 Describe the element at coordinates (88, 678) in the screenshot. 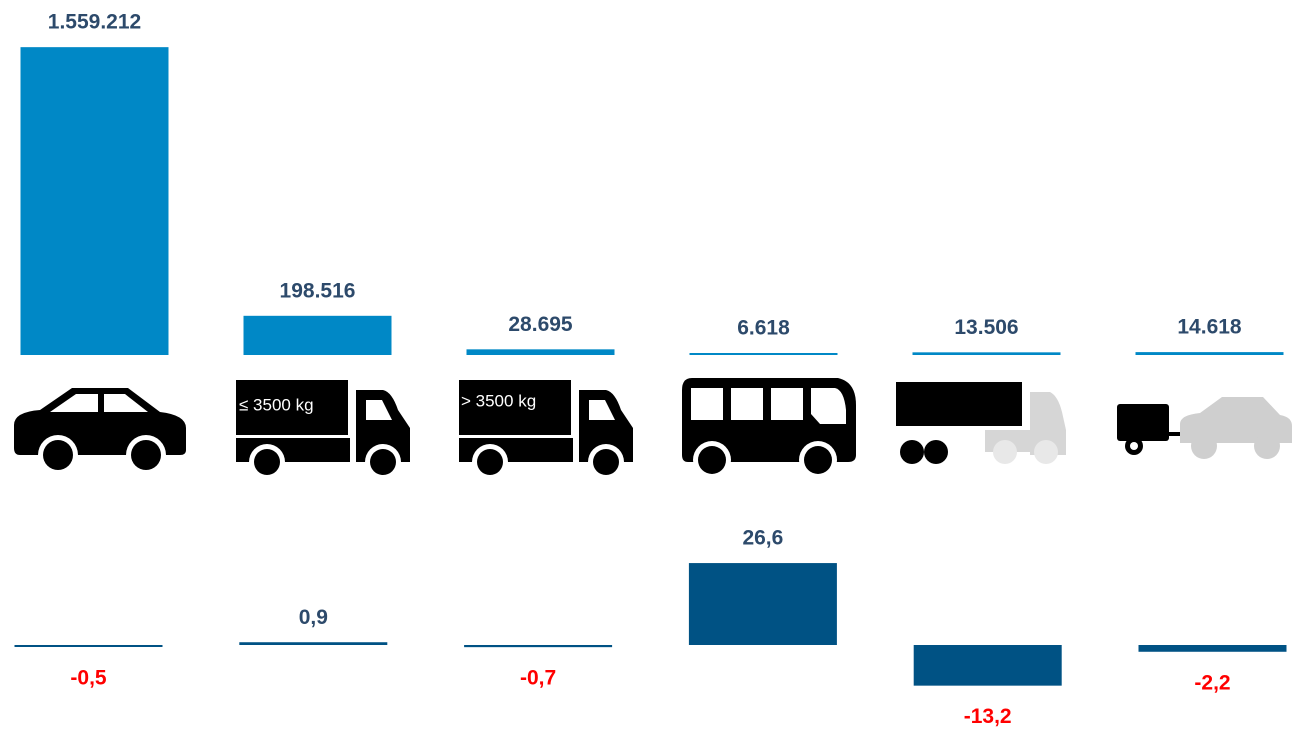

I see `value-label: -0,5` at that location.